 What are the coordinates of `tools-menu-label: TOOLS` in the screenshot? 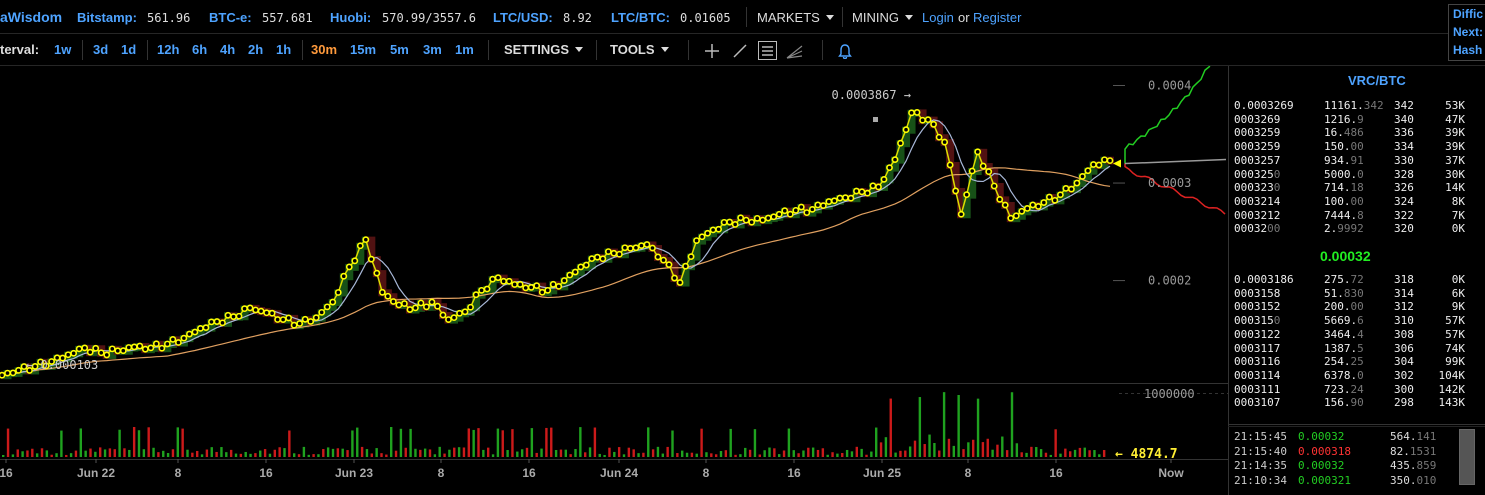 It's located at (632, 49).